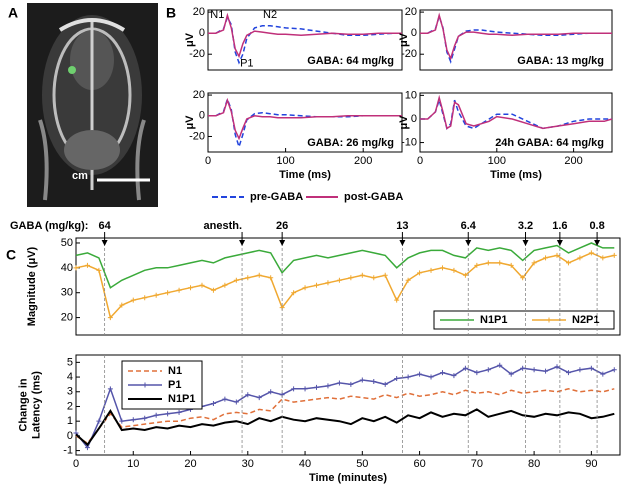  I want to click on x-tick-label: 20, so click(190, 464).